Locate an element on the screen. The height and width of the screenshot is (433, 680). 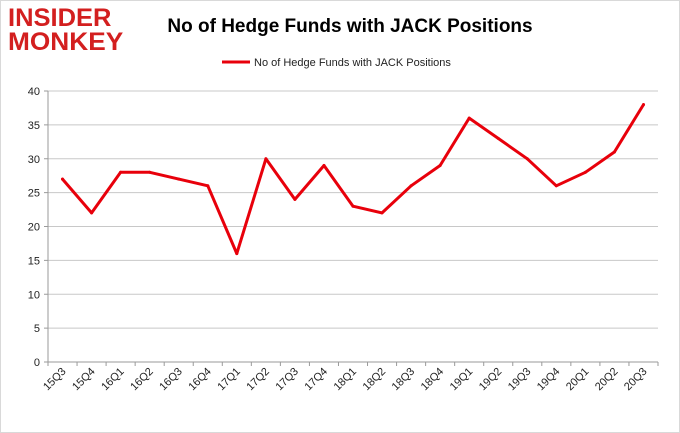
x-tick-label: 17Q1 is located at coordinates (229, 380).